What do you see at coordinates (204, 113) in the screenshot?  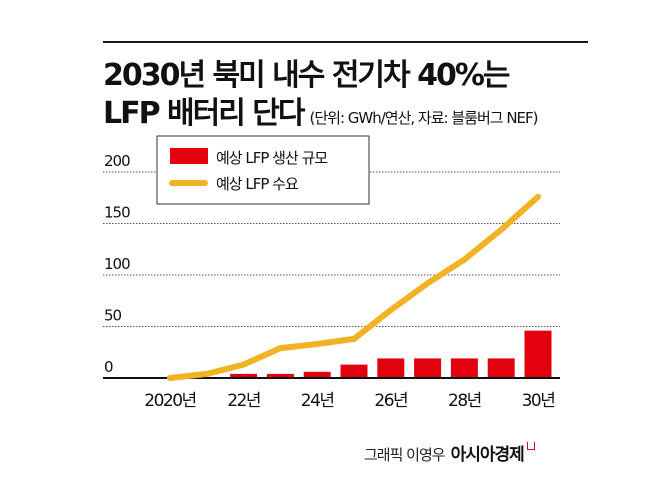 I see `chart-title-line2-text: LFP 배터리 단다` at bounding box center [204, 113].